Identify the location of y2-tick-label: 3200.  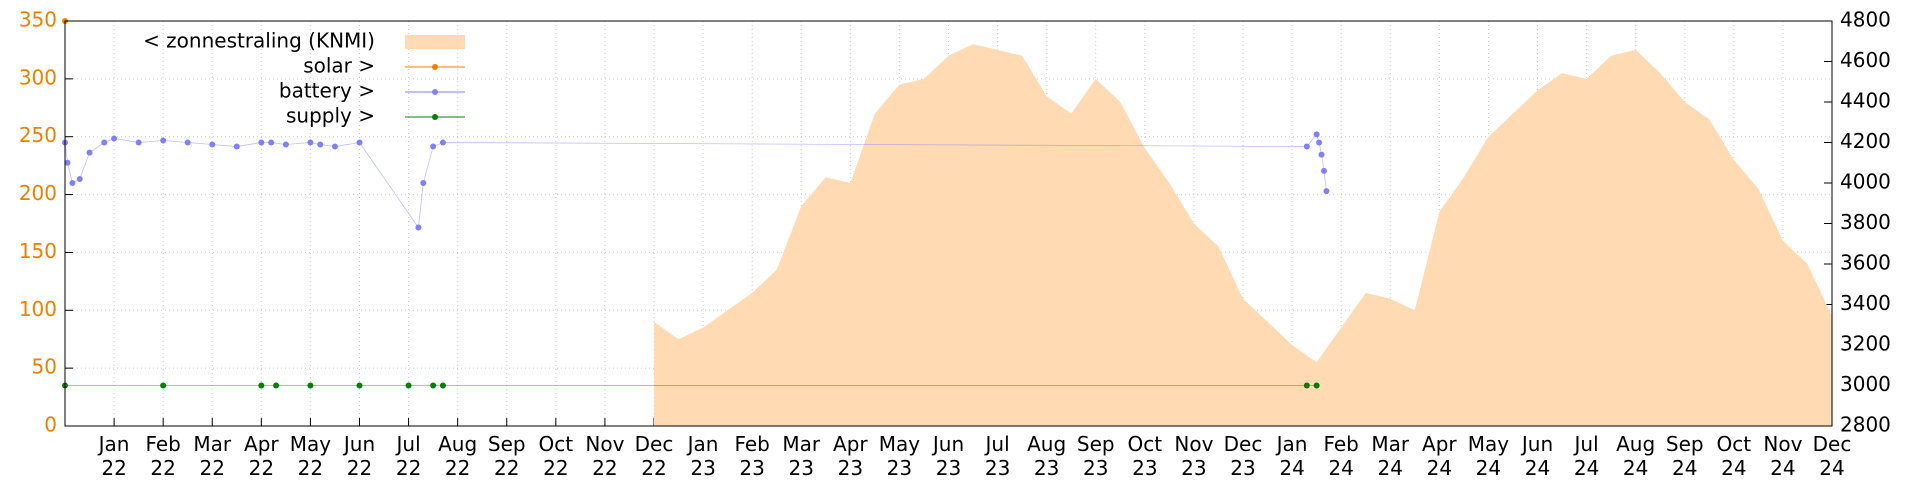
(1865, 344).